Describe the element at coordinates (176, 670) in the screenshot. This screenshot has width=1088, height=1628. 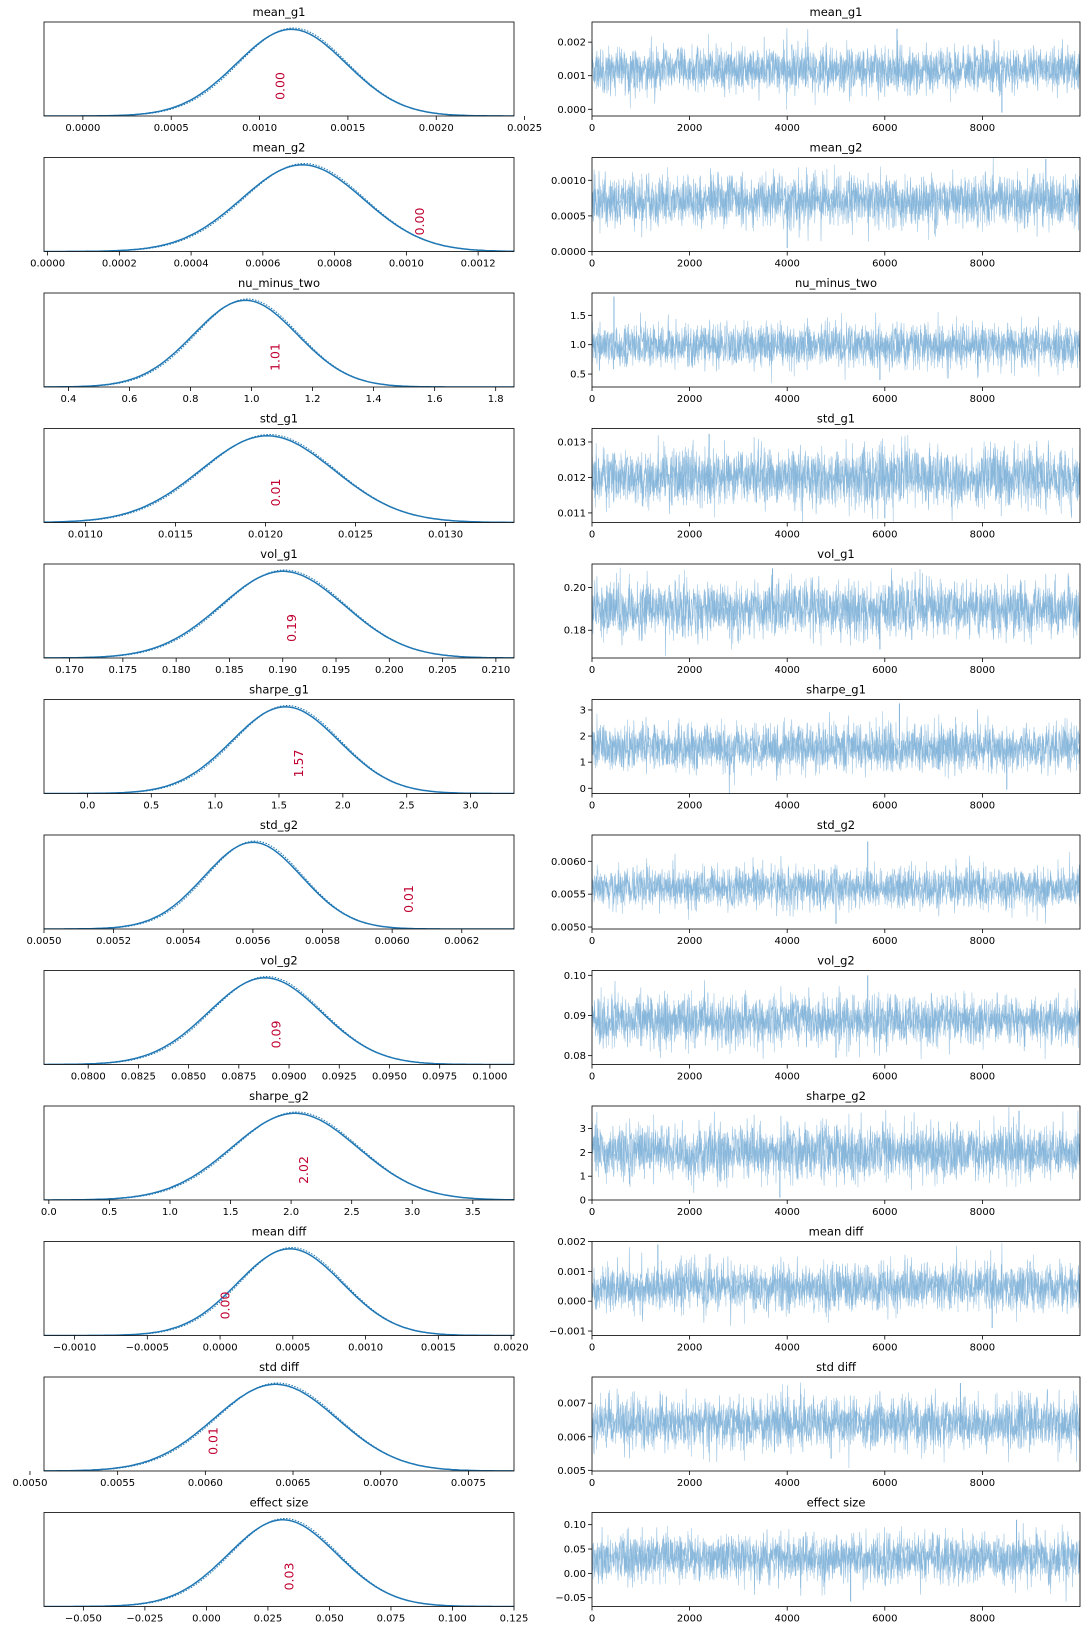
I see `x-tick-label: 0.180` at that location.